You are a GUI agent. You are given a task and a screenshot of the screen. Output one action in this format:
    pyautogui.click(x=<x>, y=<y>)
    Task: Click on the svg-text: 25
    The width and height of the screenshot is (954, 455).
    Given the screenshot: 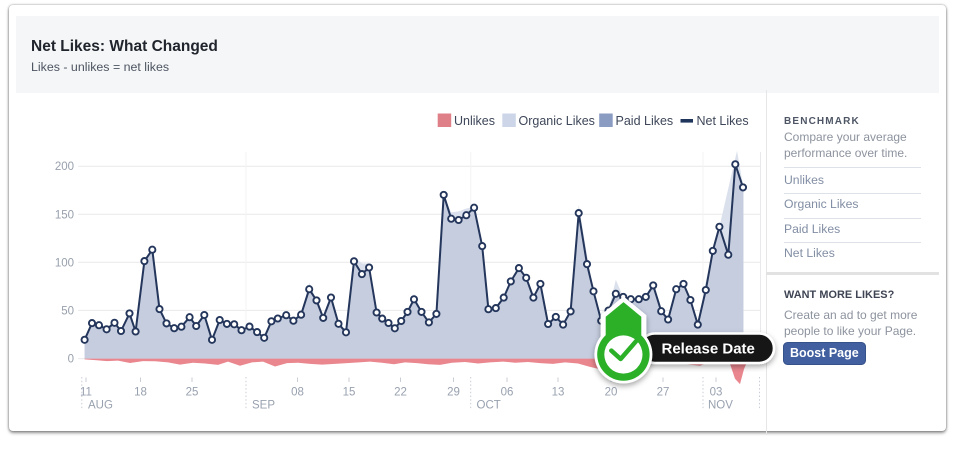 What is the action you would take?
    pyautogui.click(x=192, y=393)
    